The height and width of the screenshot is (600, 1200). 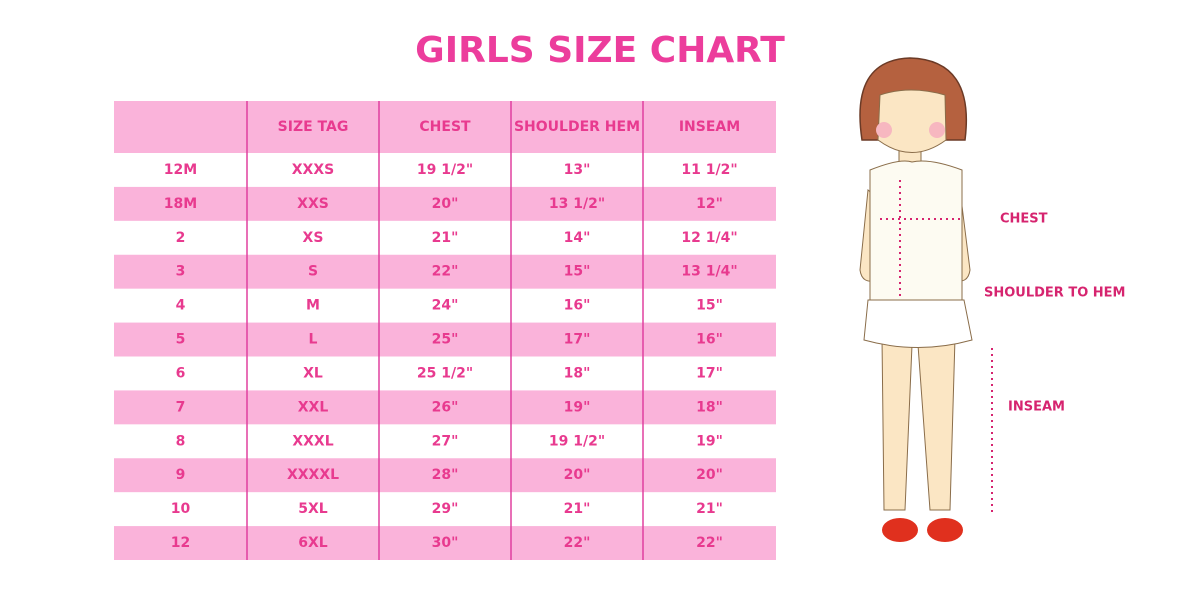 What do you see at coordinates (577, 127) in the screenshot?
I see `header-cell: SHOULDER HEM` at bounding box center [577, 127].